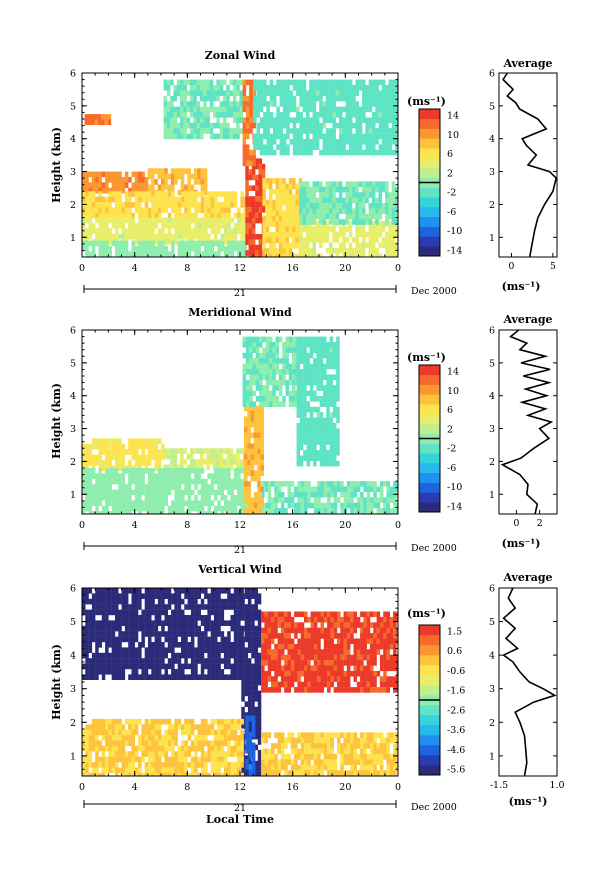 The image size is (615, 873). Describe the element at coordinates (454, 487) in the screenshot. I see `meridional-wind-colorbar-label: -10` at that location.